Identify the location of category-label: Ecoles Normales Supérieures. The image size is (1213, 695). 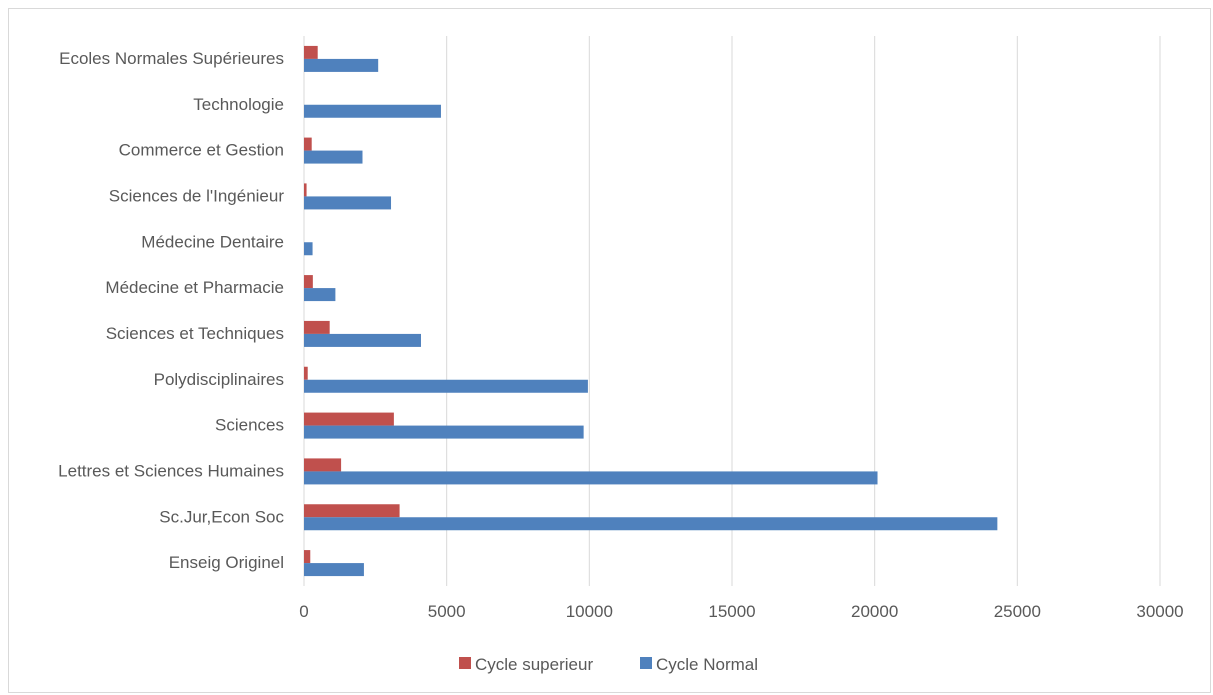
(171, 58).